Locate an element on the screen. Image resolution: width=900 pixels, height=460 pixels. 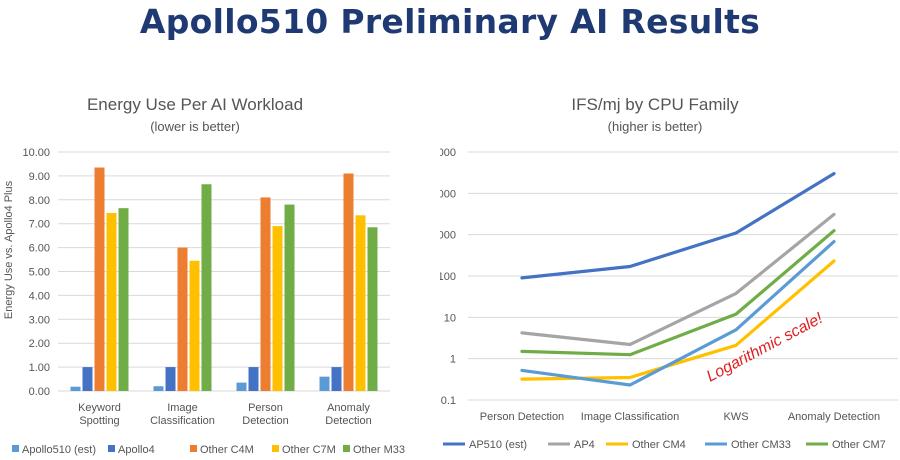
x-tick-label: Spotting is located at coordinates (99, 421).